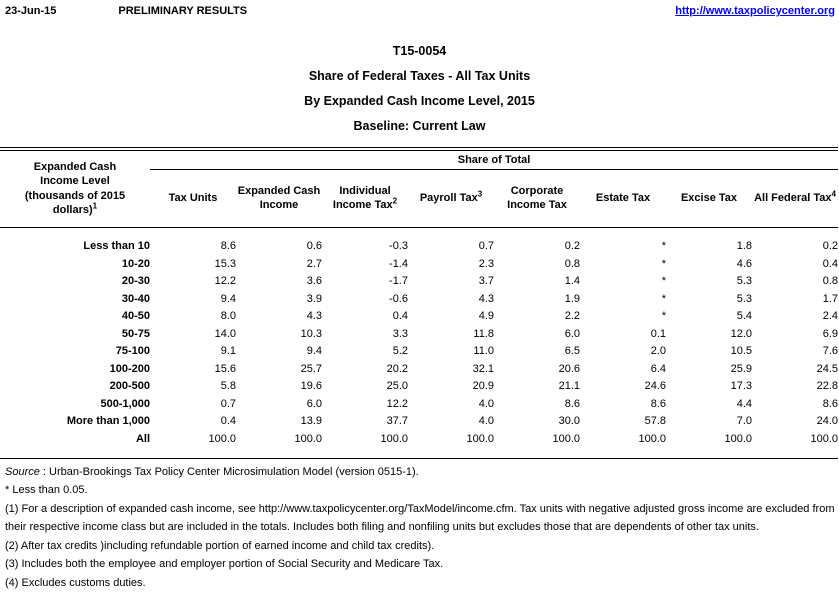 This screenshot has width=839, height=612. Describe the element at coordinates (193, 198) in the screenshot. I see `column-header-1: Tax Units` at that location.